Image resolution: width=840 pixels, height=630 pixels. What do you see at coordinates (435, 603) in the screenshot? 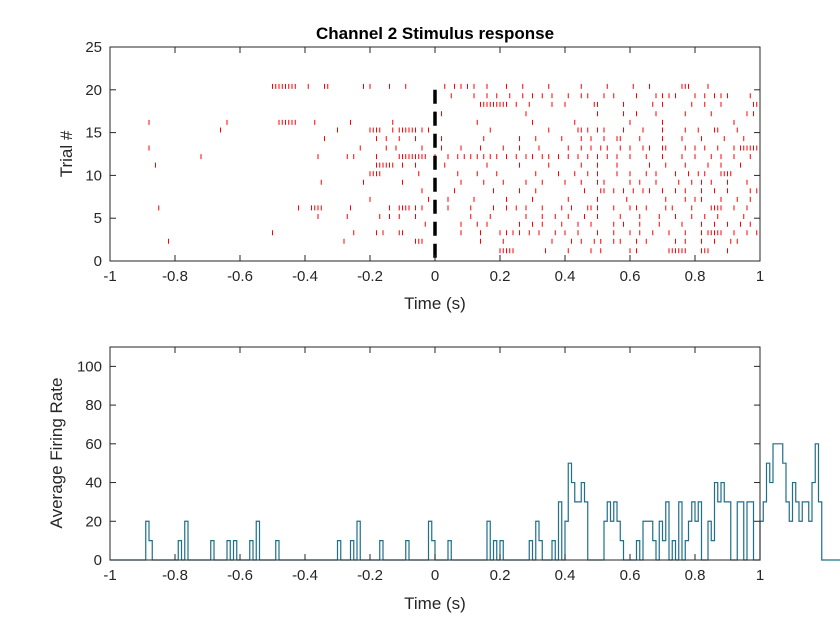
I see `rate-x-axis-label: Time (s)` at bounding box center [435, 603].